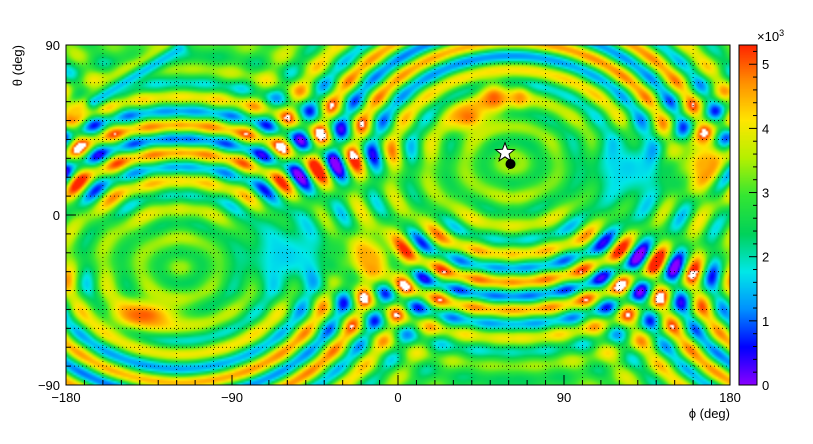 The height and width of the screenshot is (444, 813). Describe the element at coordinates (510, 164) in the screenshot. I see `dot-marker` at that location.